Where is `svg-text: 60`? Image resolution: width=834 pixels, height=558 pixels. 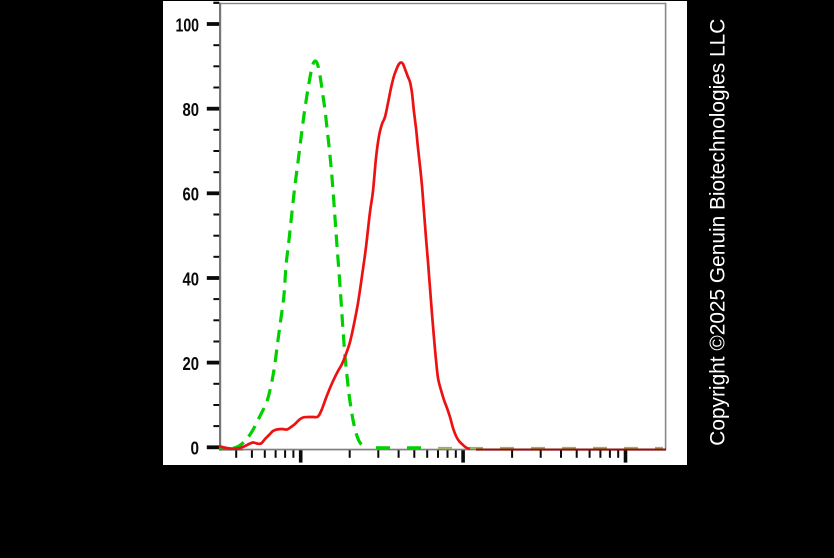
svg-text: 60 is located at coordinates (191, 195).